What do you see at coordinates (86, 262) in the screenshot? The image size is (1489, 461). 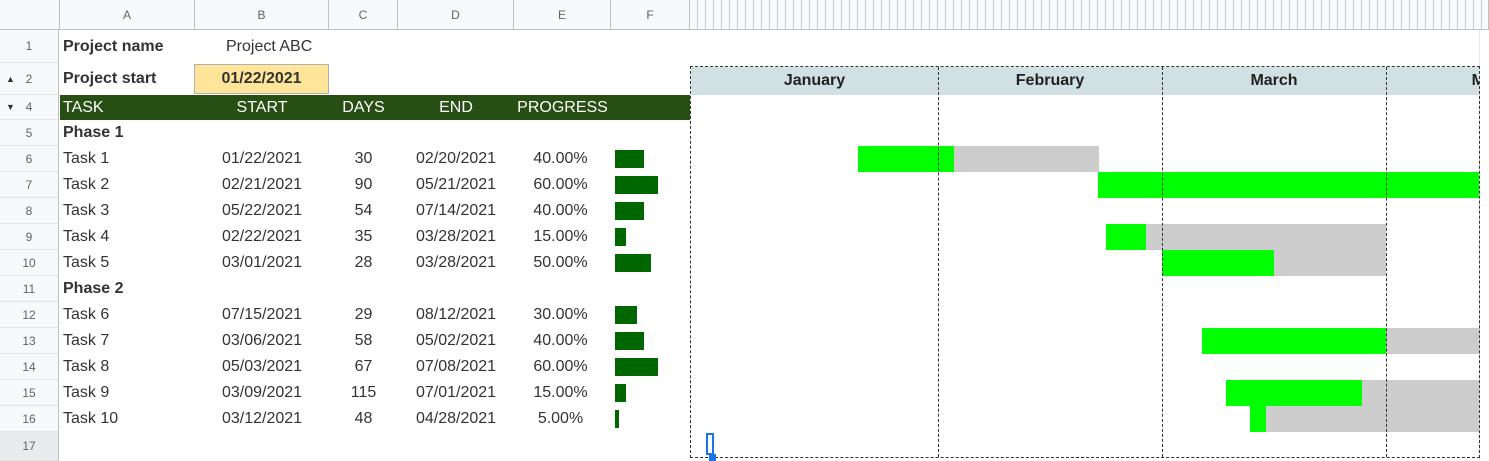 I see `task-name: Task 5` at bounding box center [86, 262].